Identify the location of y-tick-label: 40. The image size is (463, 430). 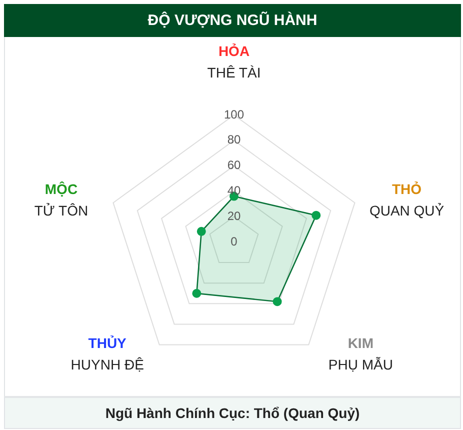
(234, 191).